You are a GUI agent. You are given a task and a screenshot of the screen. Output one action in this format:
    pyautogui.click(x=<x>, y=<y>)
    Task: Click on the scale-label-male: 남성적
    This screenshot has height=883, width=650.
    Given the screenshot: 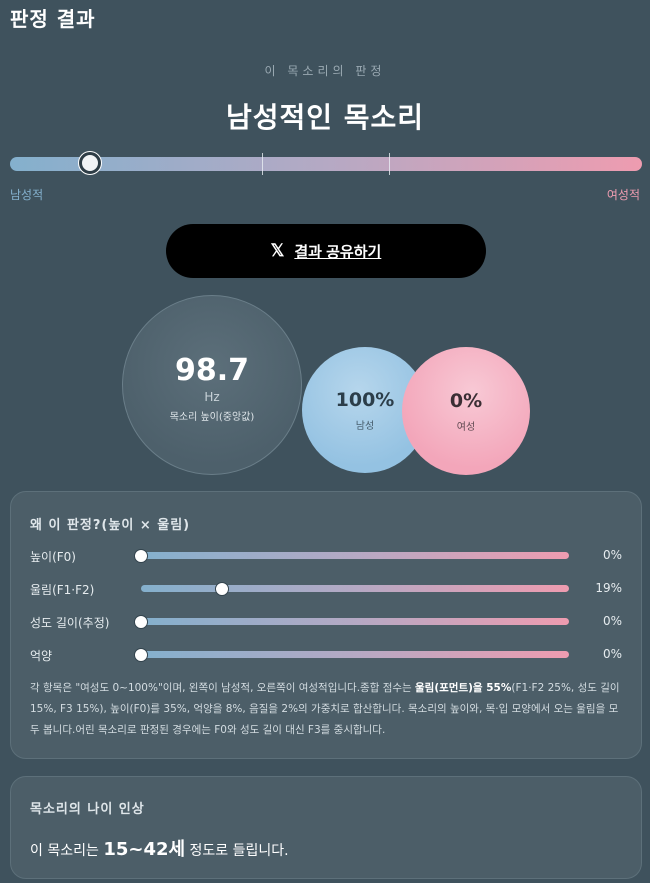 What is the action you would take?
    pyautogui.click(x=27, y=195)
    